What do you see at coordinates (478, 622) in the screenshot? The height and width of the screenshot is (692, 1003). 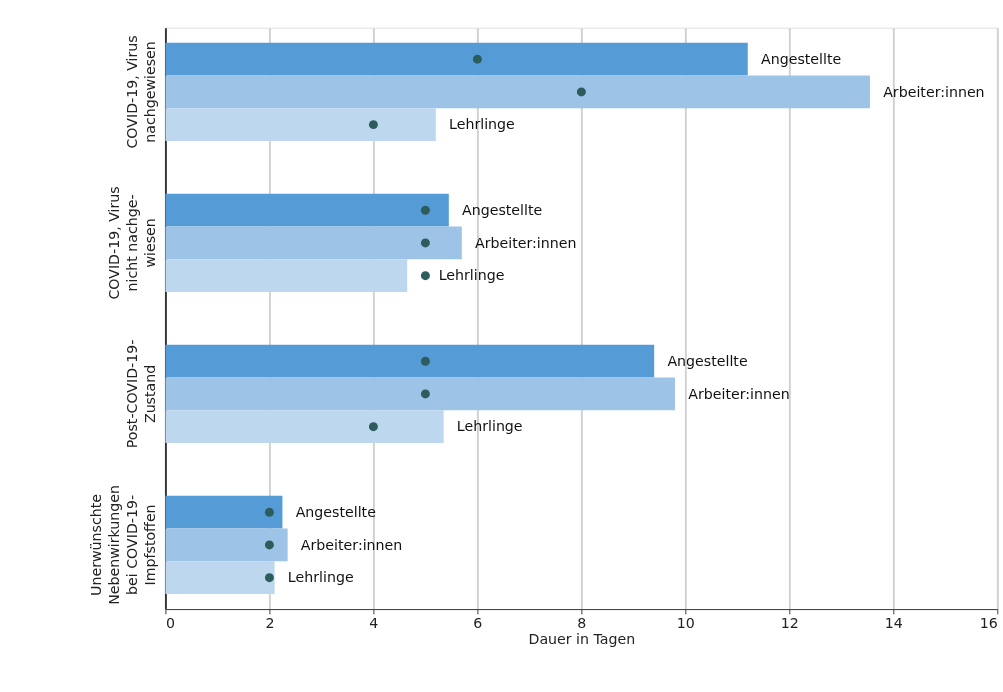 I see `x-tick-label: 6` at bounding box center [478, 622].